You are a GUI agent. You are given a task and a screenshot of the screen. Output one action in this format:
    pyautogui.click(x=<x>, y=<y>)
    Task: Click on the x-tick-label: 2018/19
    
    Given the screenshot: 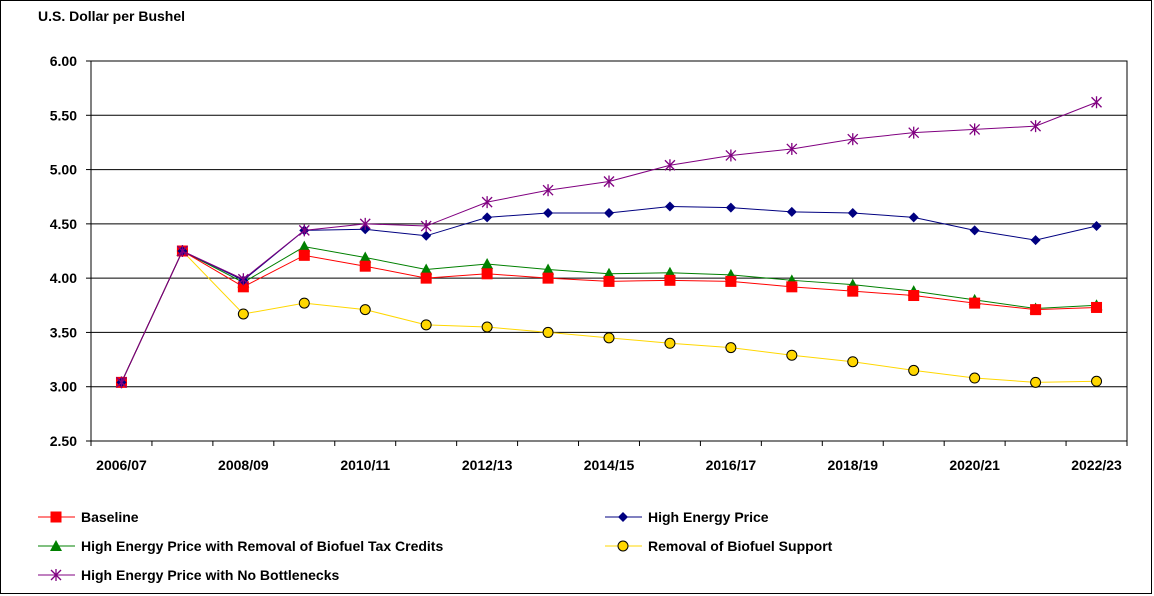 What is the action you would take?
    pyautogui.click(x=852, y=465)
    